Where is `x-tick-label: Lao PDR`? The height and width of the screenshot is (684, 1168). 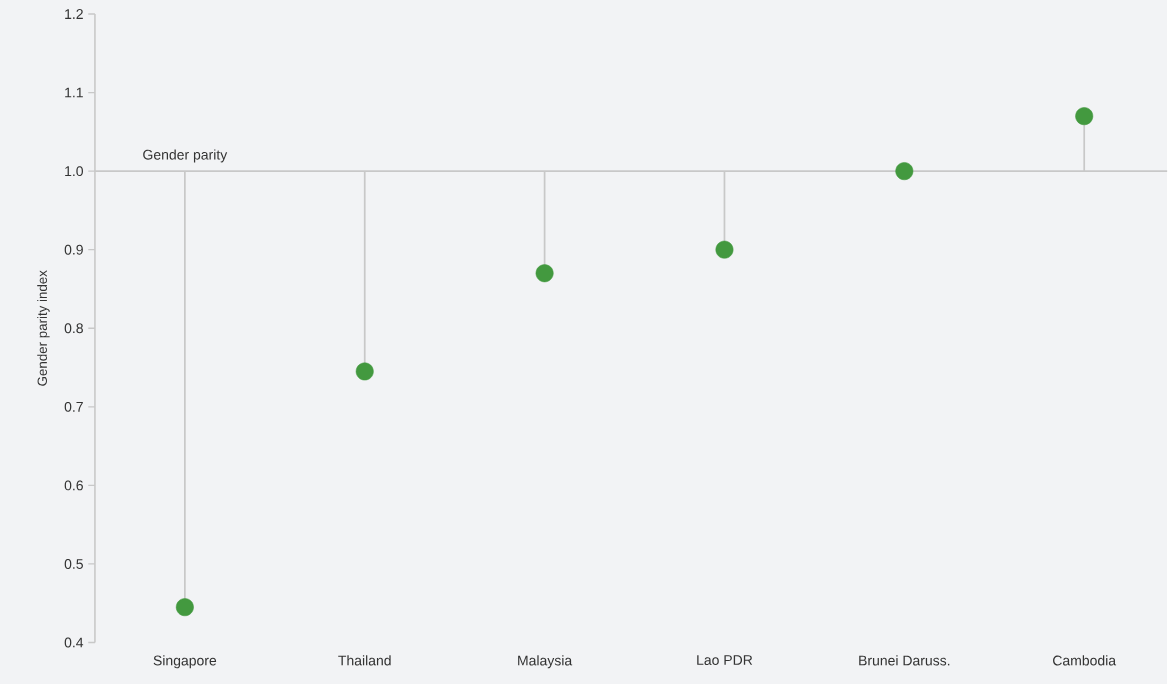
x-tick-label: Lao PDR is located at coordinates (725, 660).